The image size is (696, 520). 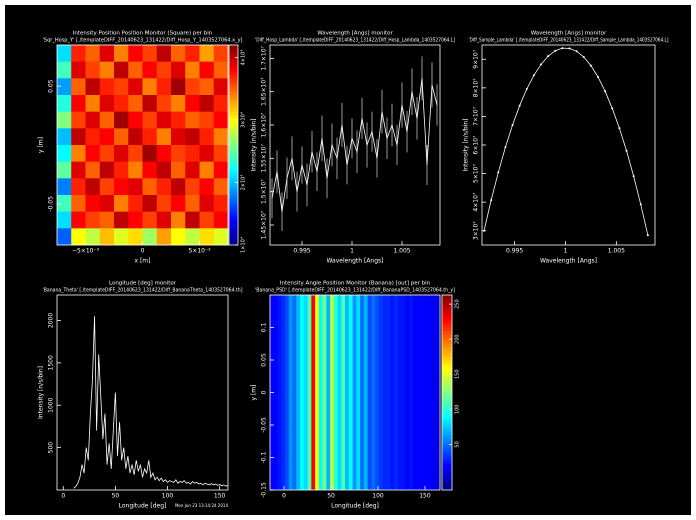 What do you see at coordinates (476, 58) in the screenshot?
I see `y-tick-label: 9×10⁷` at bounding box center [476, 58].